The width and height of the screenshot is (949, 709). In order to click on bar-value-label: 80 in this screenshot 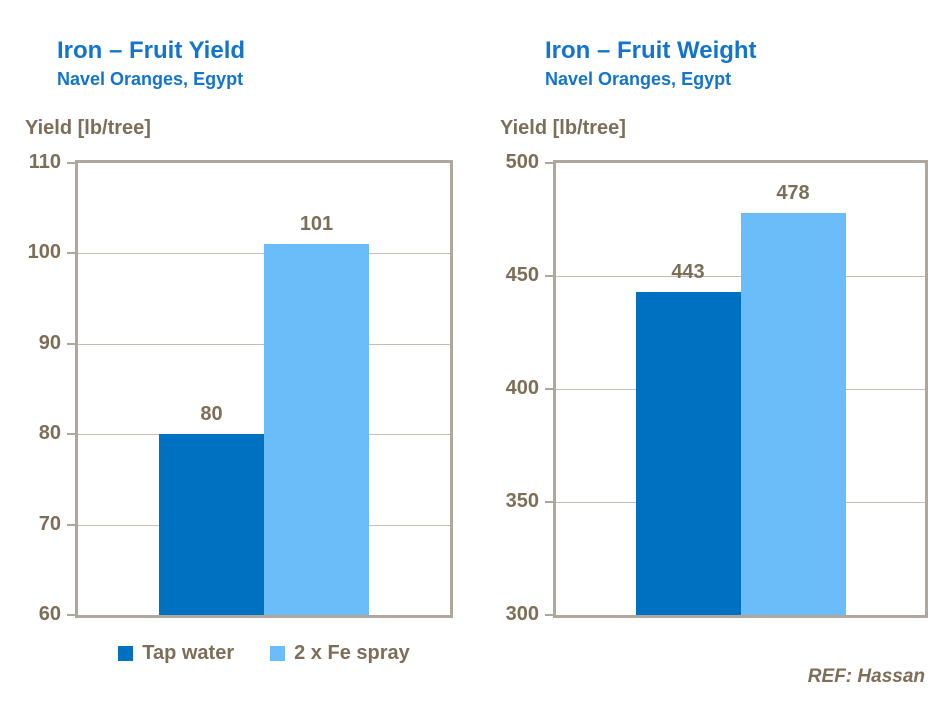, I will do `click(211, 414)`.